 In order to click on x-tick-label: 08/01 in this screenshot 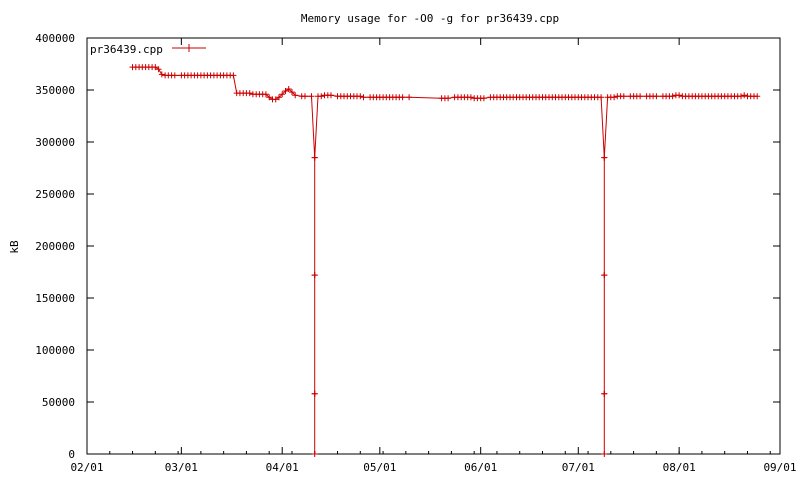, I will do `click(679, 467)`.